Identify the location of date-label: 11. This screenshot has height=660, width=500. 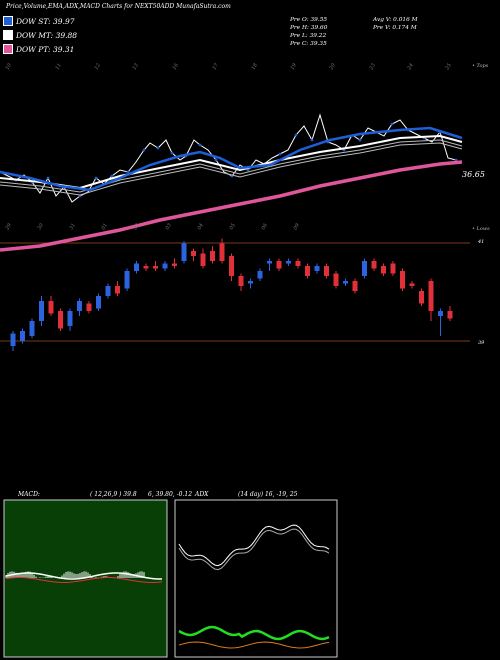
(59, 66).